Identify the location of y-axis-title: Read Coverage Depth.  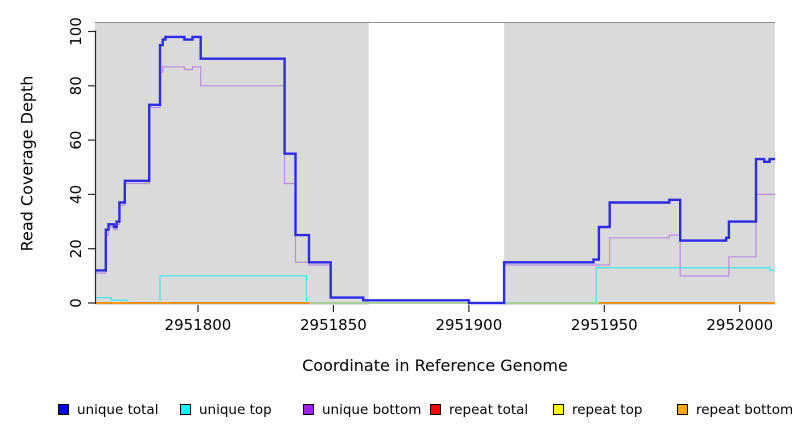
(27, 163).